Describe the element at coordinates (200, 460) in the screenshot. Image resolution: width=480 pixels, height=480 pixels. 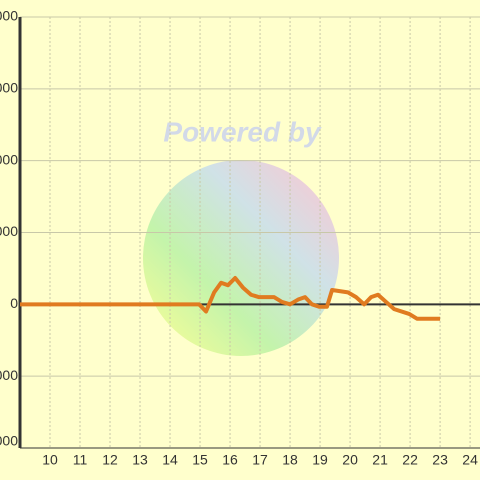
I see `x-tick-label: 15` at that location.